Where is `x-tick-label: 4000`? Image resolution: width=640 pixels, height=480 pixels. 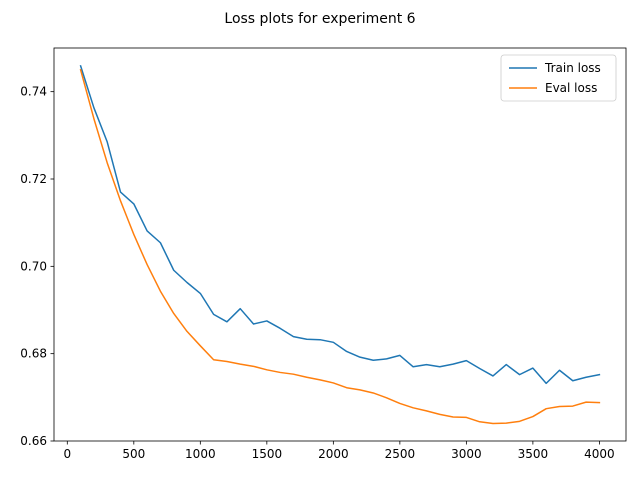
x-tick-label: 4000 is located at coordinates (599, 454).